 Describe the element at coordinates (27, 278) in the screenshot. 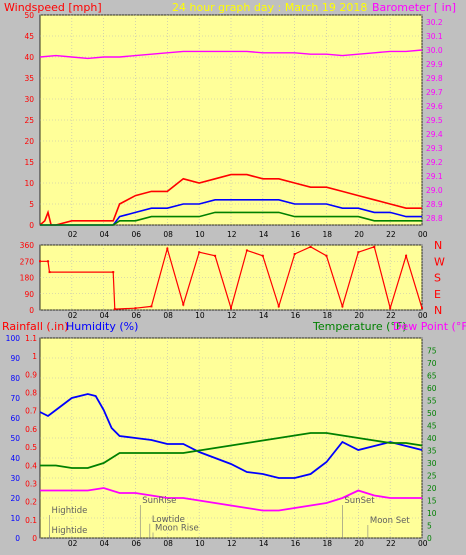

I see `direction-y-tick: 180` at that location.